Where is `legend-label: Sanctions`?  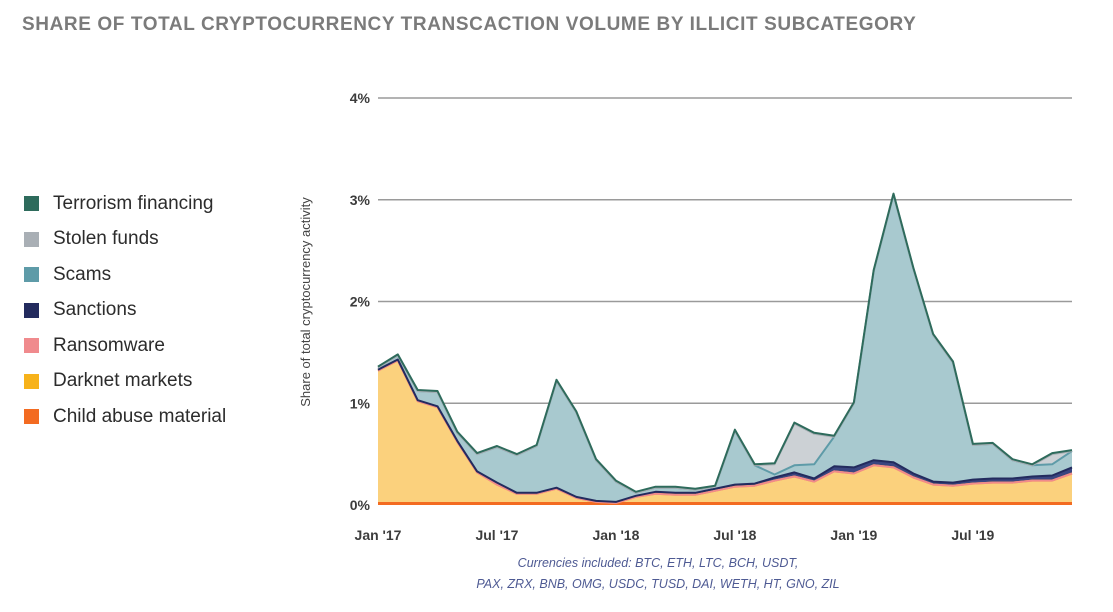
legend-label: Sanctions is located at coordinates (95, 310).